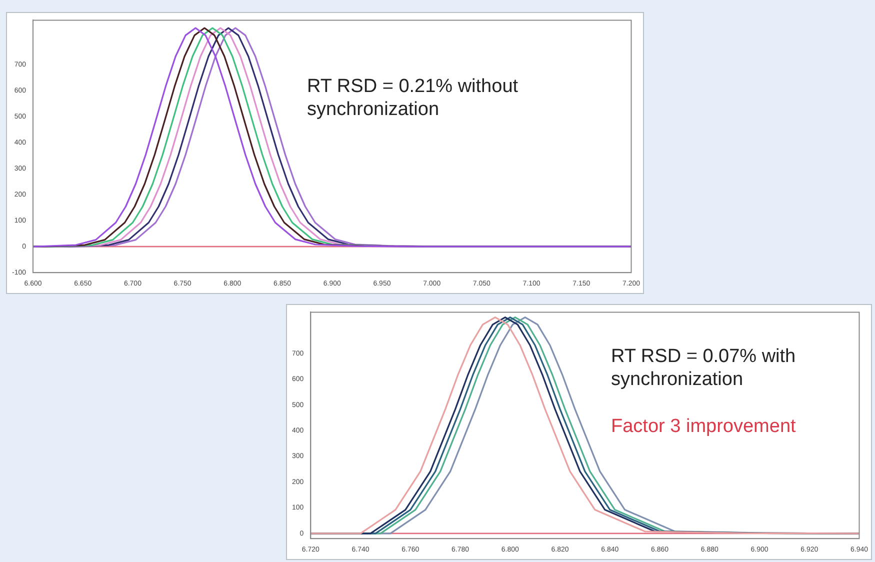  Describe the element at coordinates (704, 426) in the screenshot. I see `annotation: Factor 3 improvement` at that location.